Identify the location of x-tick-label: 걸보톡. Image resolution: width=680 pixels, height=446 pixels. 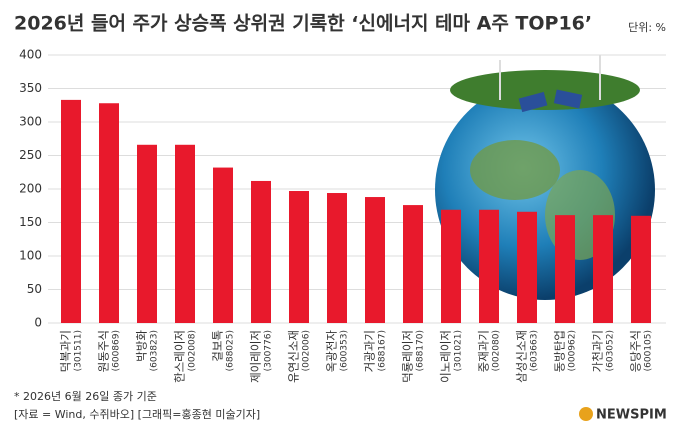
(218, 346).